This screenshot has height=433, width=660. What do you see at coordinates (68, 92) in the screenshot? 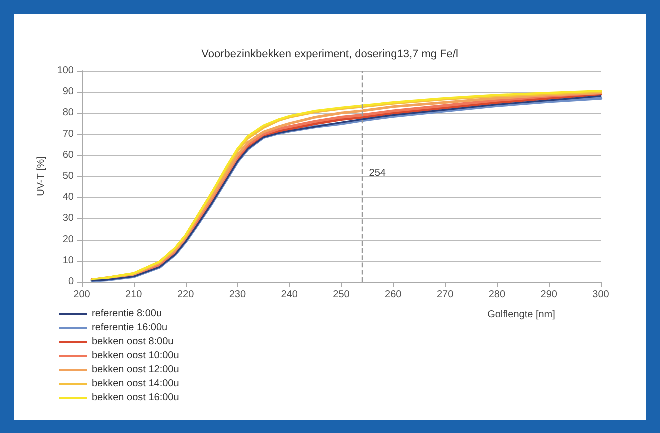
I see `y-tick-label: 90` at bounding box center [68, 92].